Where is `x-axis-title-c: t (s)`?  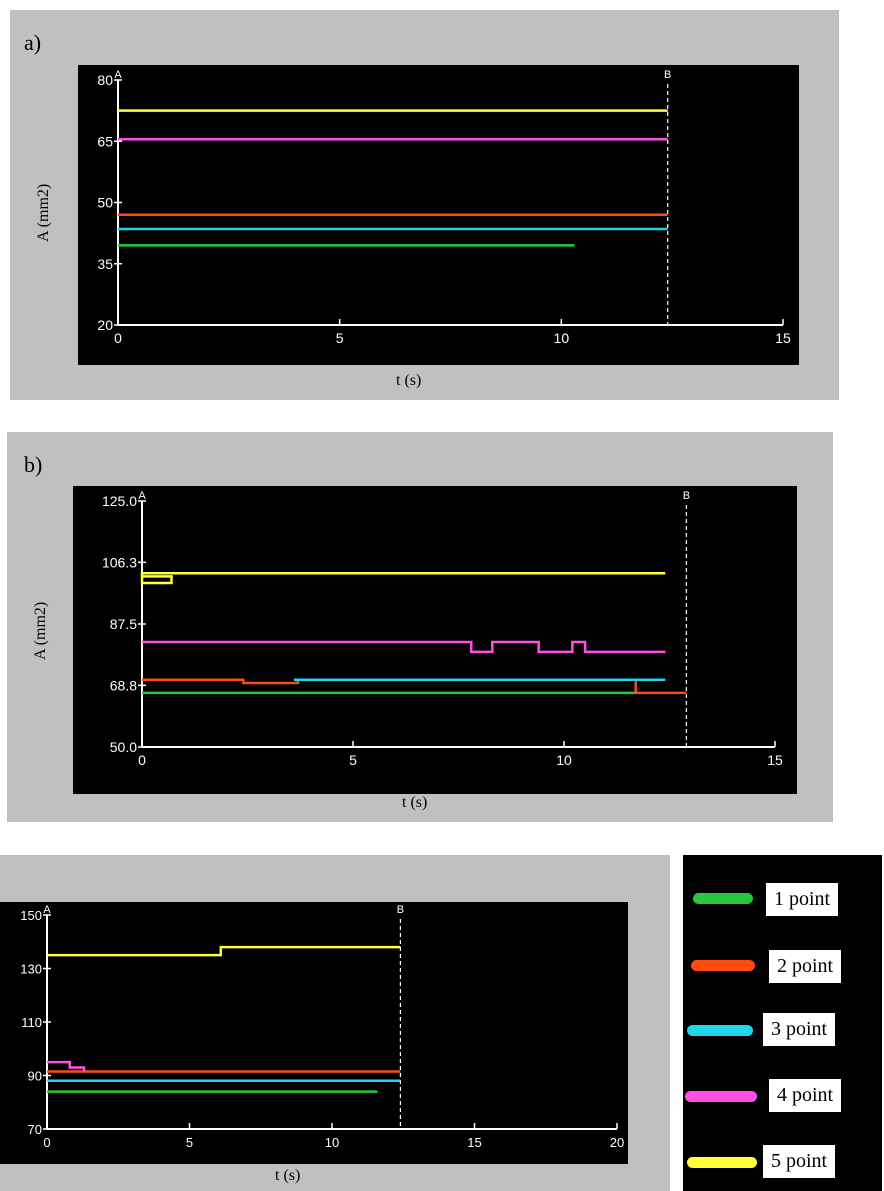
x-axis-title-c: t (s) is located at coordinates (288, 1175).